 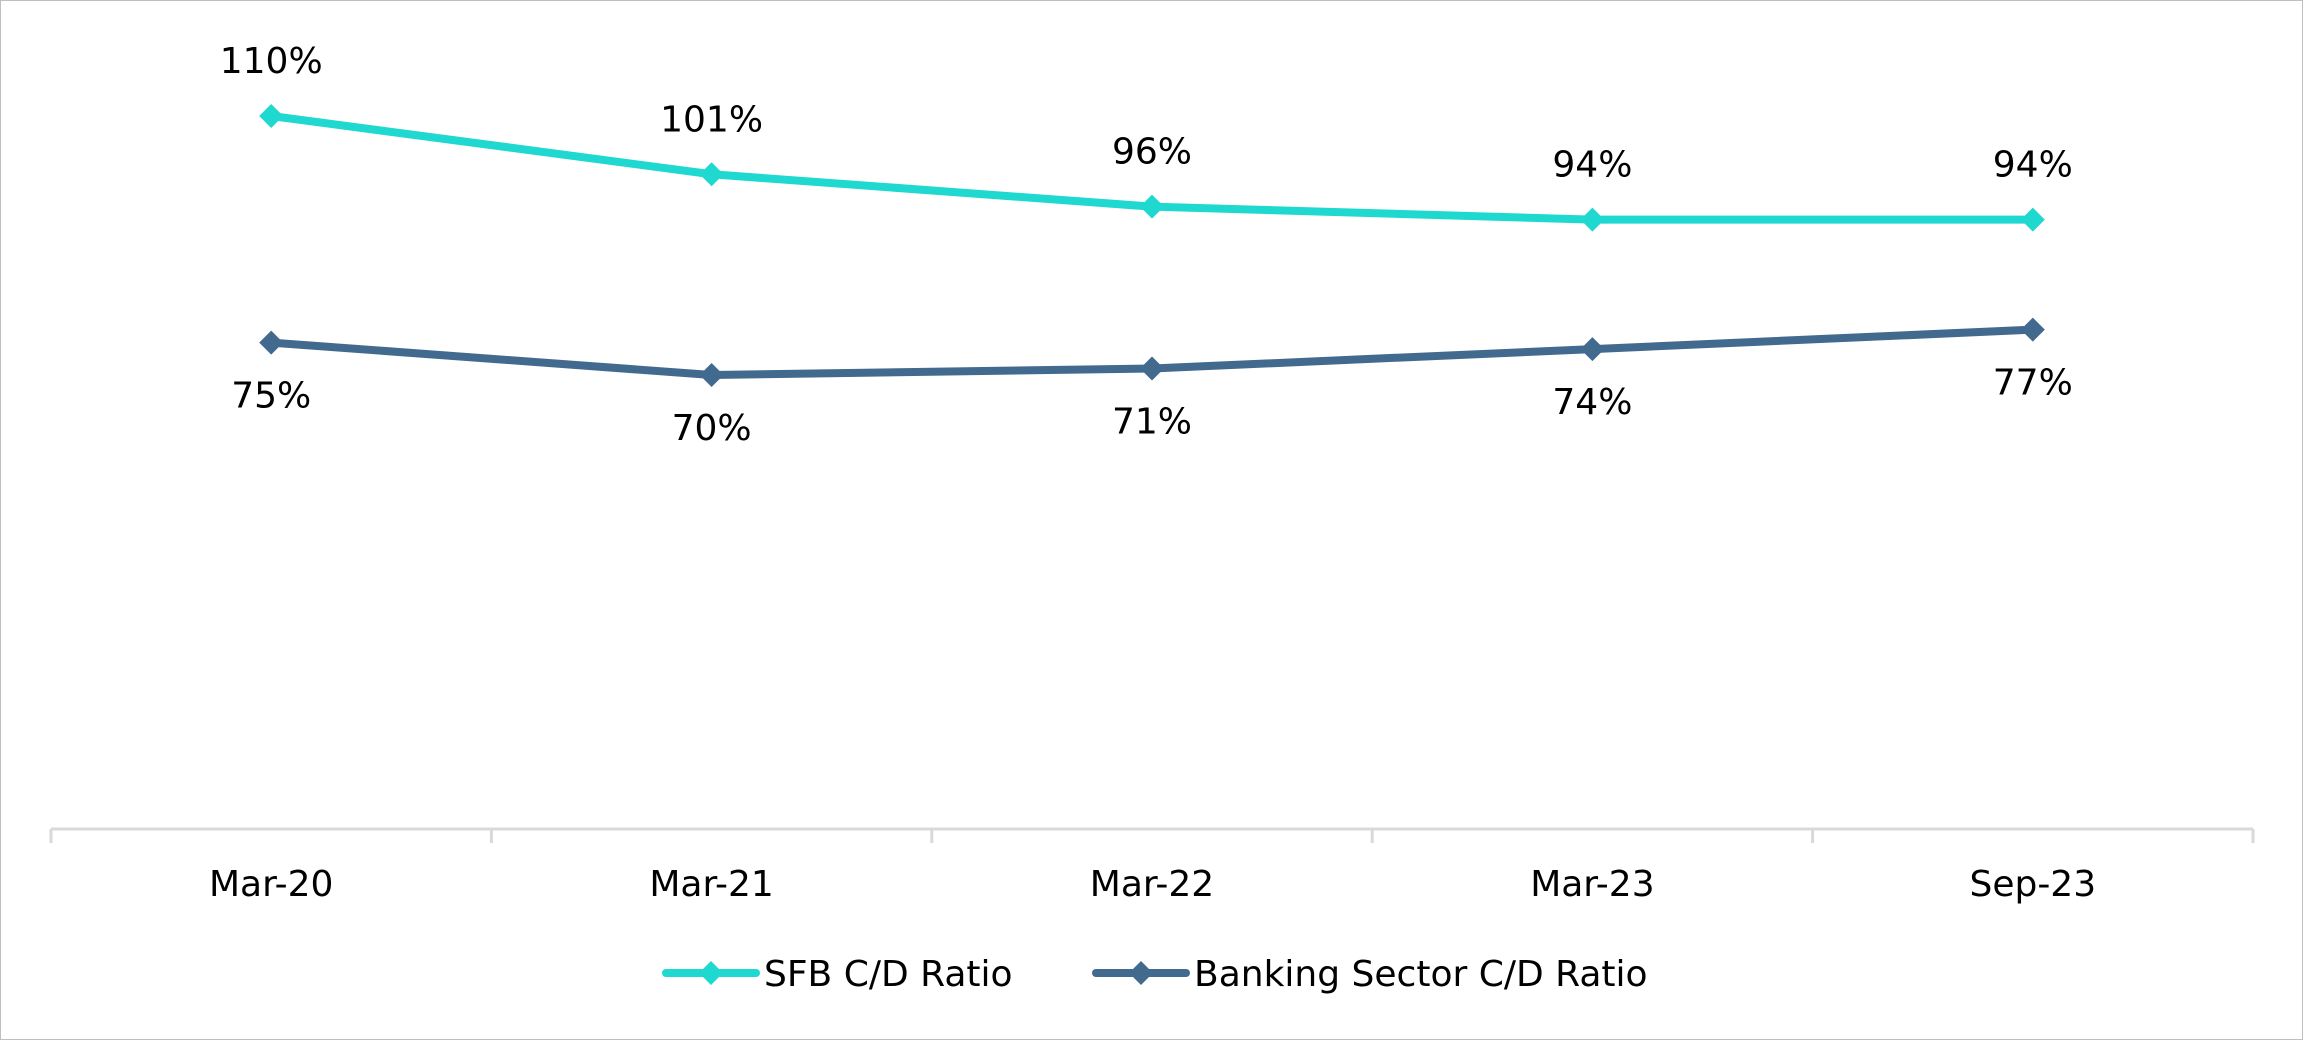 What do you see at coordinates (2032, 884) in the screenshot?
I see `x-tick-label: Sep-23` at bounding box center [2032, 884].